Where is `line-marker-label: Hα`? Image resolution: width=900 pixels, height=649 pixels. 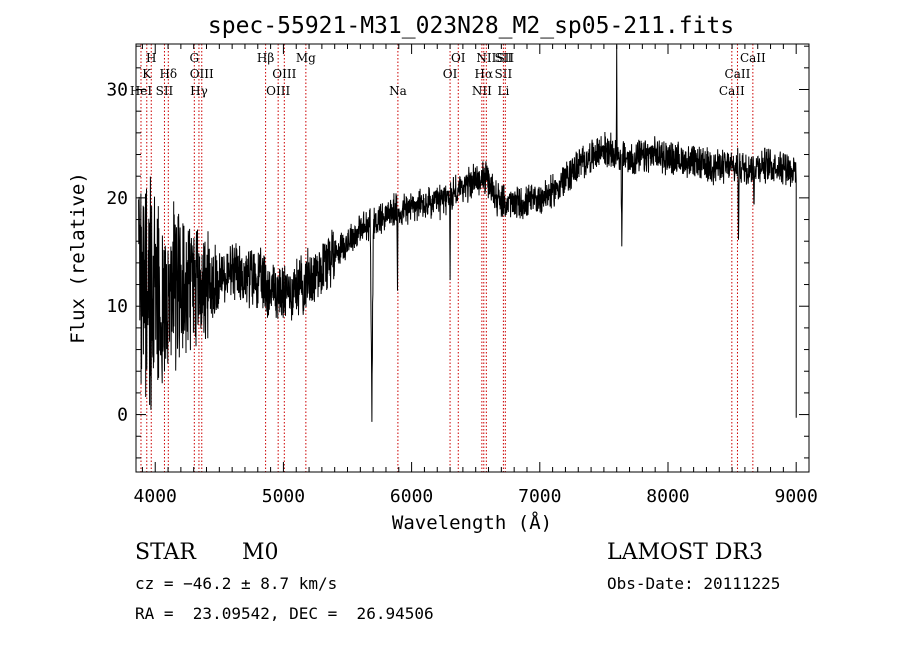 line-marker-label: Hα is located at coordinates (483, 74).